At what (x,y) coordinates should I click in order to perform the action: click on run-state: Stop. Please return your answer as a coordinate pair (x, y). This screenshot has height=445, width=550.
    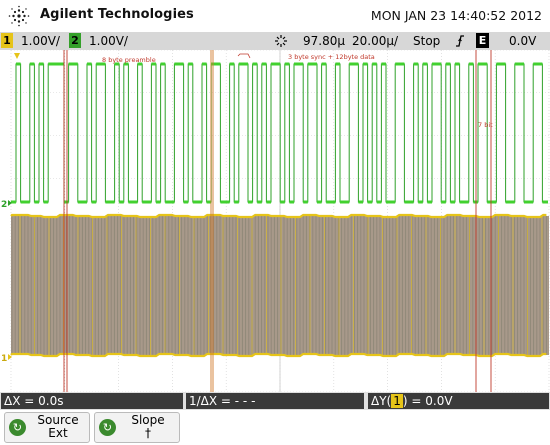
    Looking at the image, I should click on (427, 41).